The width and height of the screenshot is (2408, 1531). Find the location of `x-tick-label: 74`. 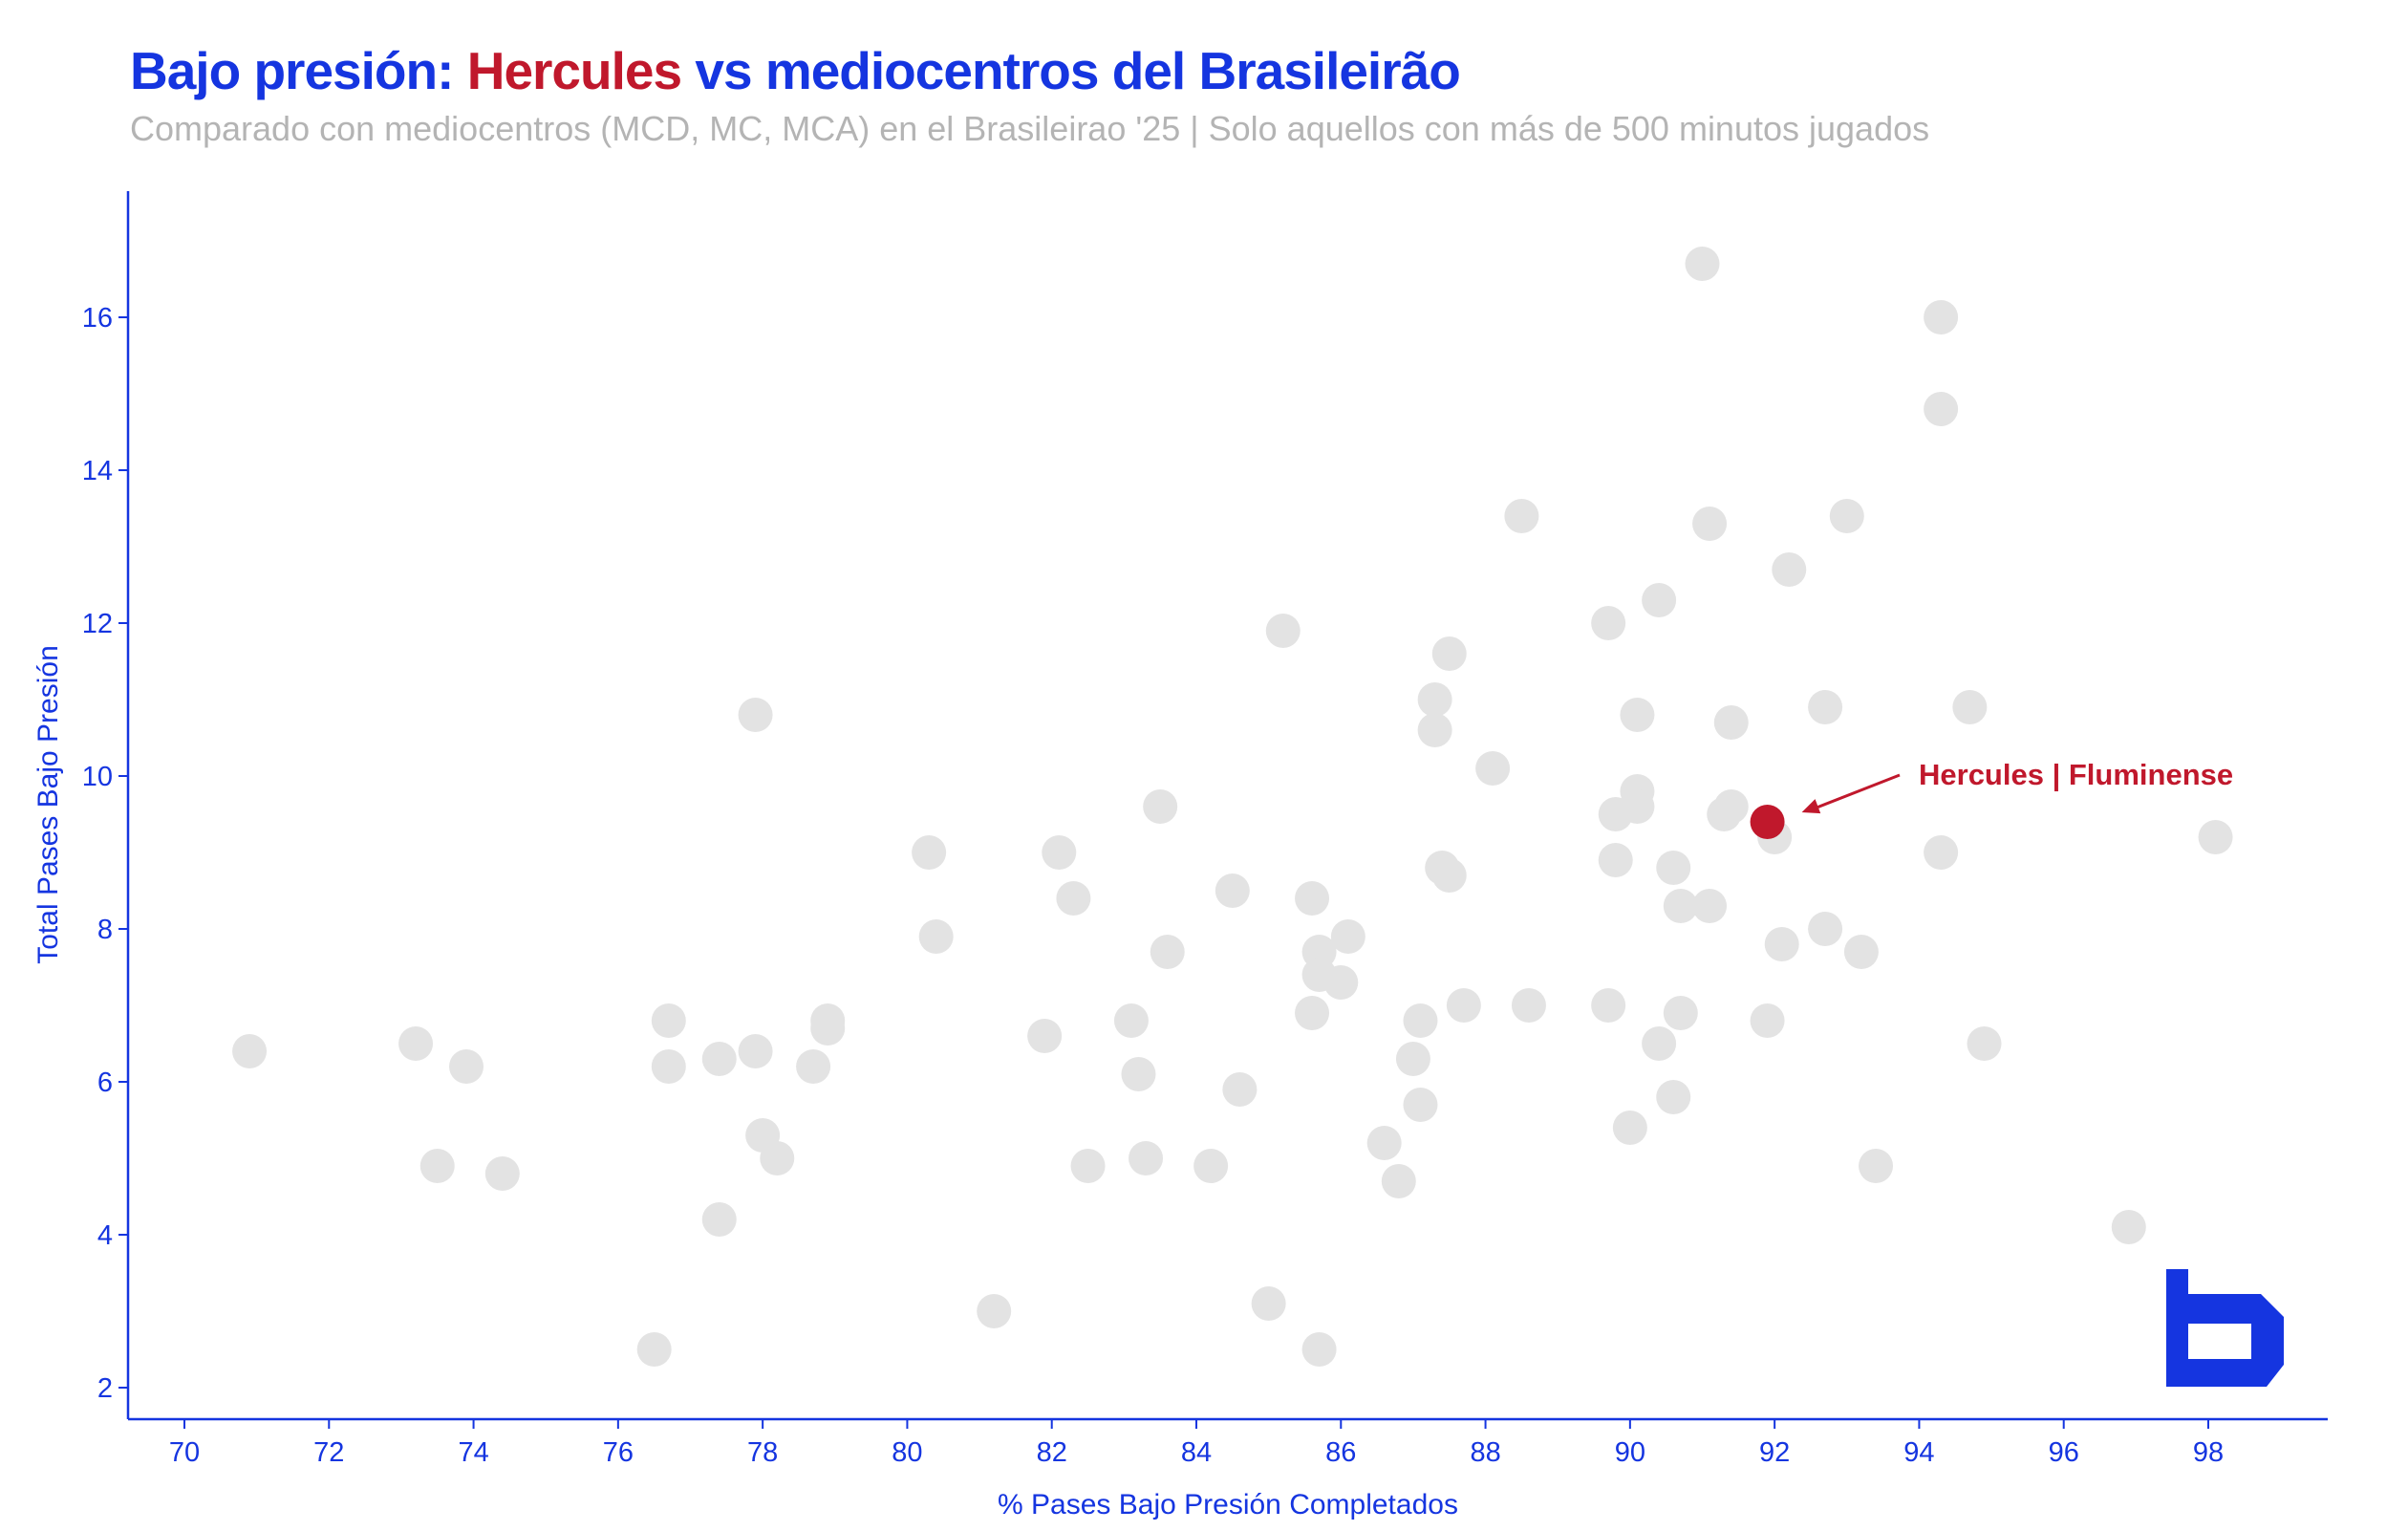

x-tick-label: 74 is located at coordinates (473, 1452).